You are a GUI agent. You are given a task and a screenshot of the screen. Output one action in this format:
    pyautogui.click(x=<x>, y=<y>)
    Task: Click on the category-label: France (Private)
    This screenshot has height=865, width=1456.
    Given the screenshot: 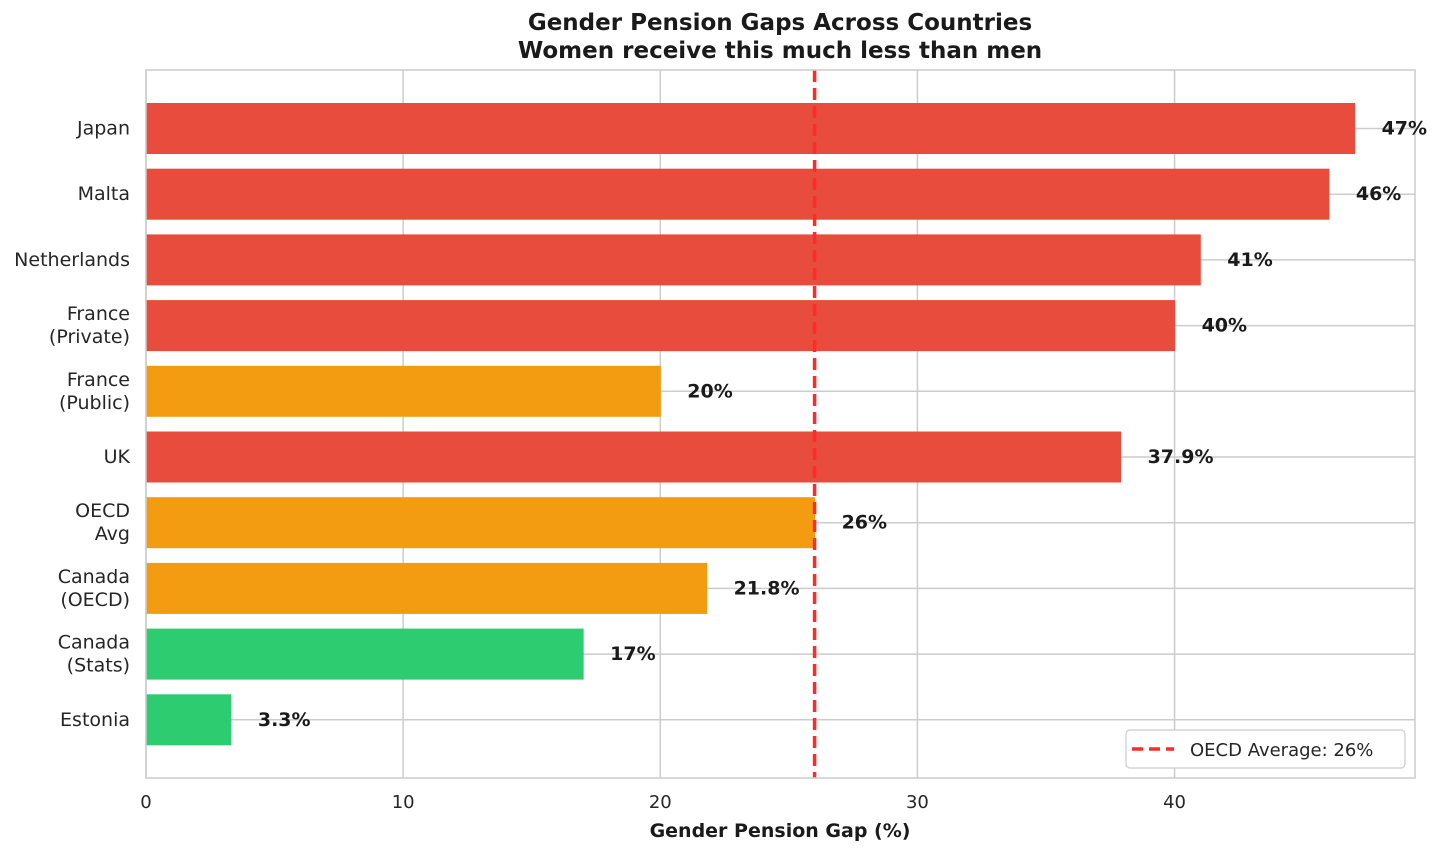 What is the action you would take?
    pyautogui.click(x=89, y=325)
    